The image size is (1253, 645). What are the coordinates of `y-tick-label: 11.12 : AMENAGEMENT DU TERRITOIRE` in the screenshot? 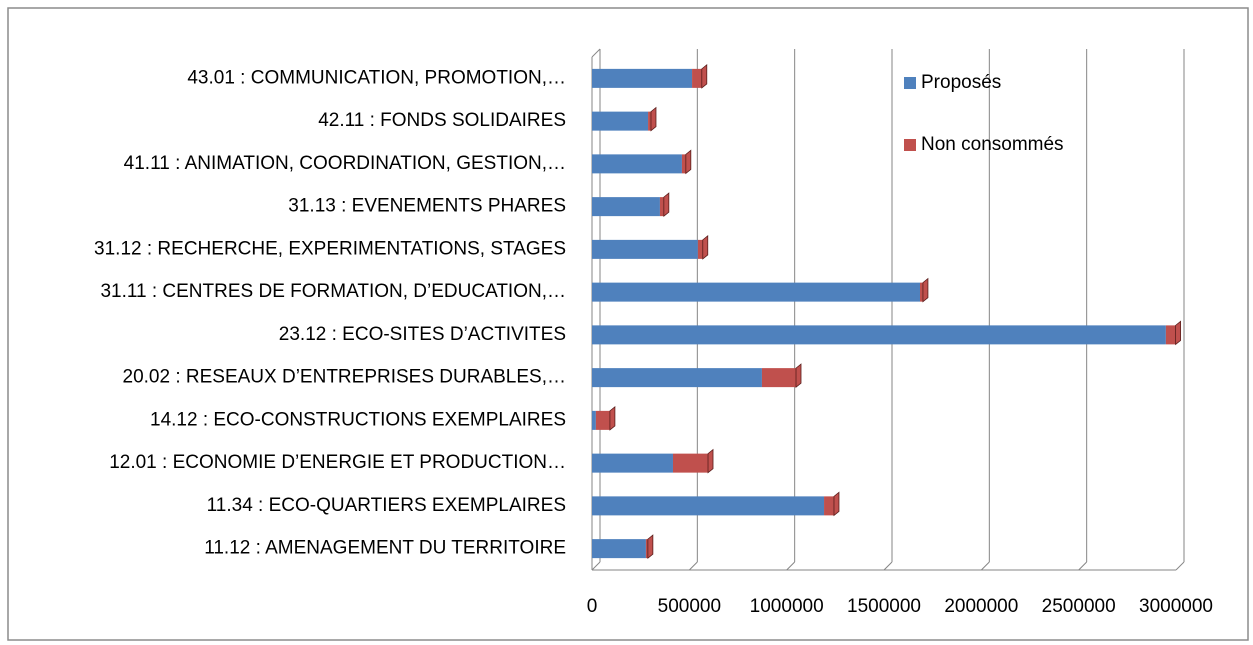 It's located at (385, 548).